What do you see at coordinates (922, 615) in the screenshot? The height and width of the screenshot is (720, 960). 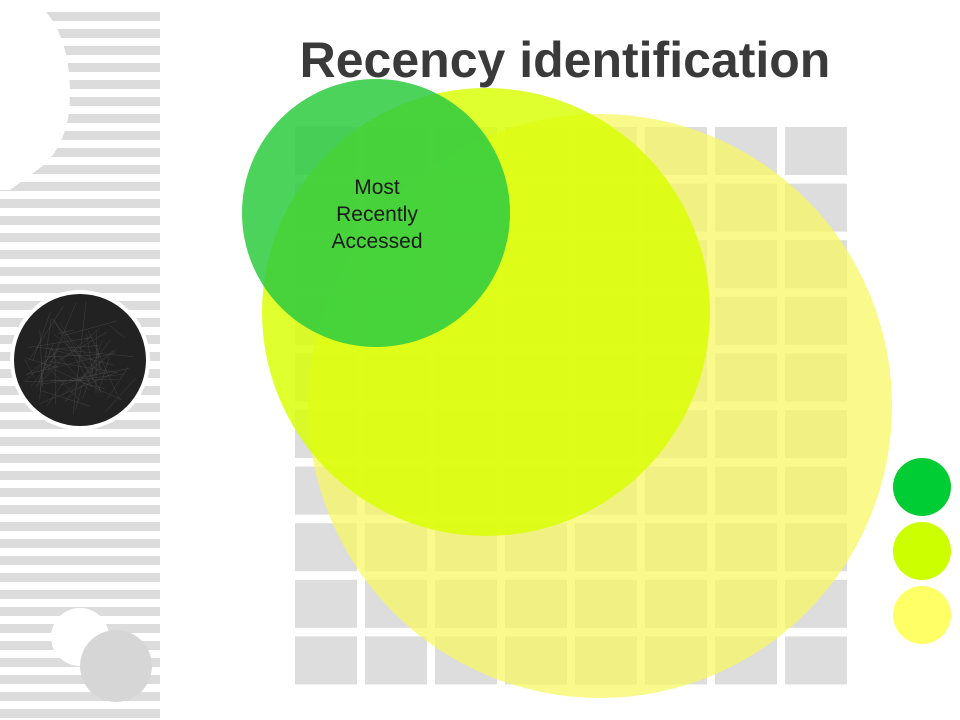 I see `legend-dot-yellow` at bounding box center [922, 615].